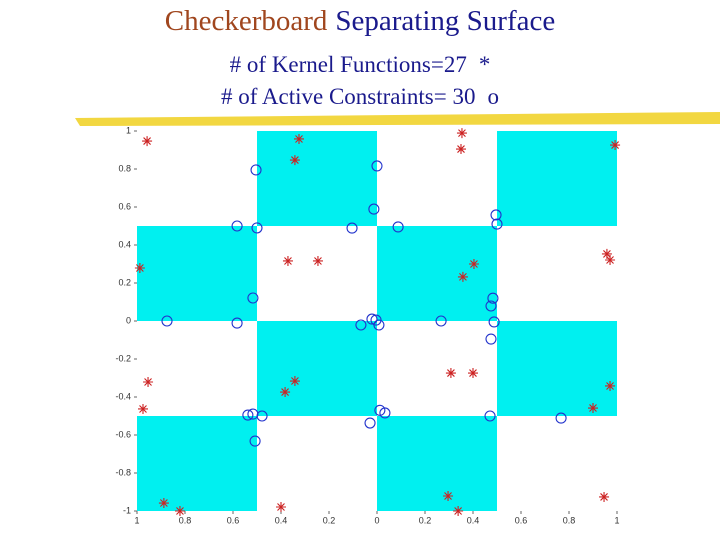  What do you see at coordinates (124, 282) in the screenshot?
I see `y-tick-label: 0.2` at bounding box center [124, 282].